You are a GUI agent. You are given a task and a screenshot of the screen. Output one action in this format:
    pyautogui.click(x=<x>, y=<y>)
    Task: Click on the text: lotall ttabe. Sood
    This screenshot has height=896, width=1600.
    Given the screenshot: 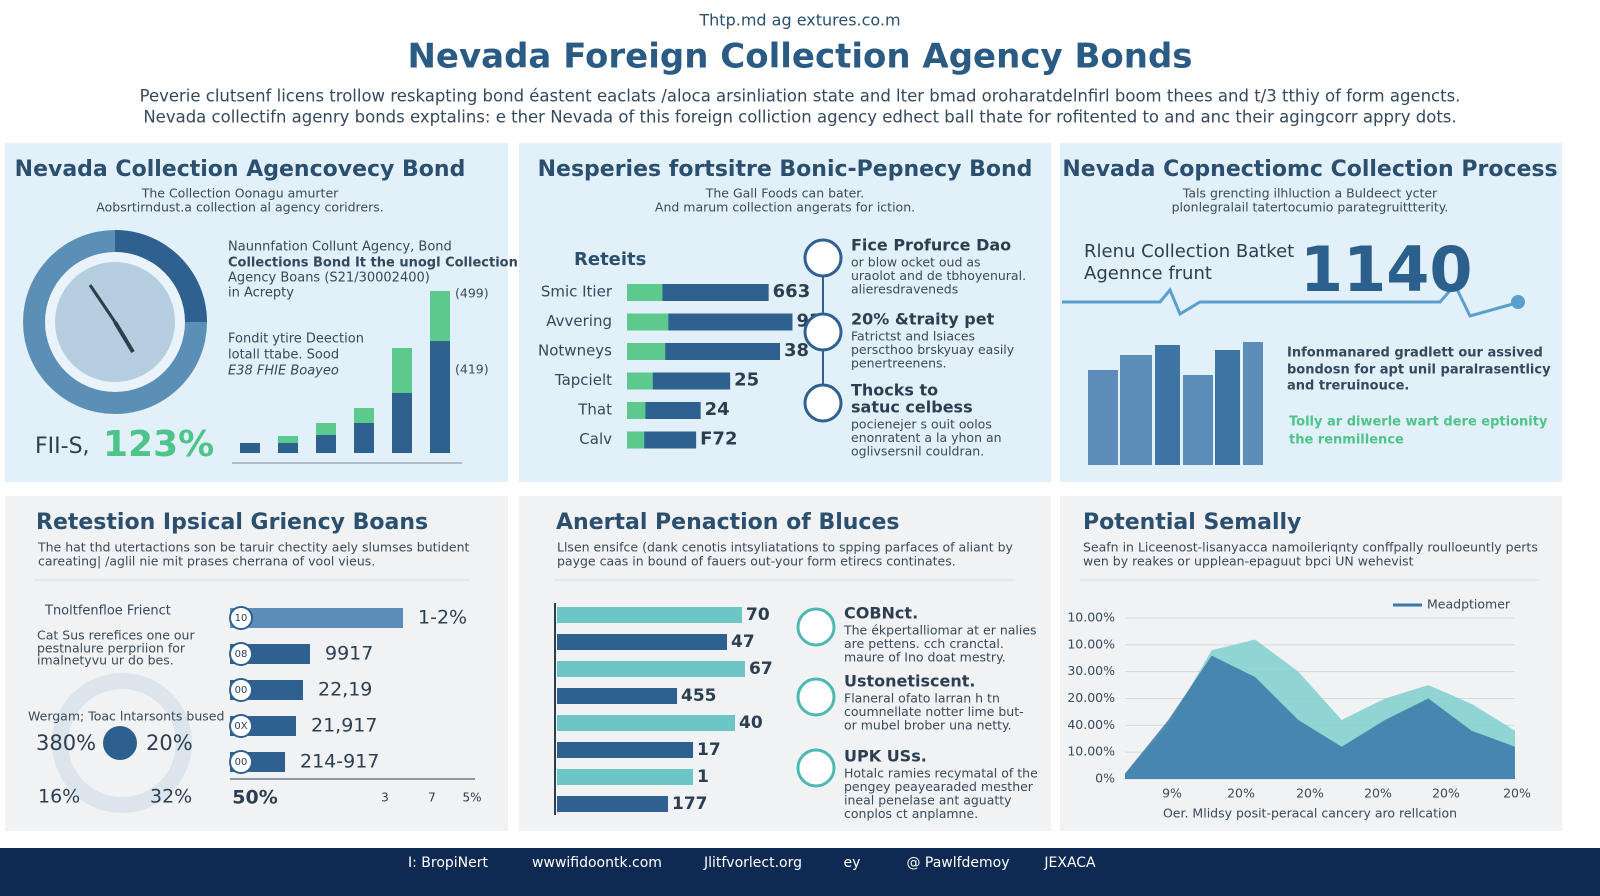 What is the action you would take?
    pyautogui.click(x=283, y=355)
    